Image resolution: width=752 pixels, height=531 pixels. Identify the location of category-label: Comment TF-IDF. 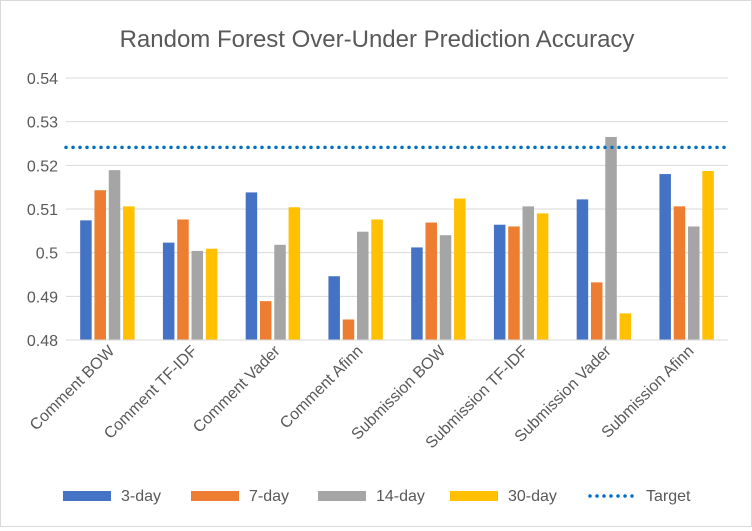
(151, 393).